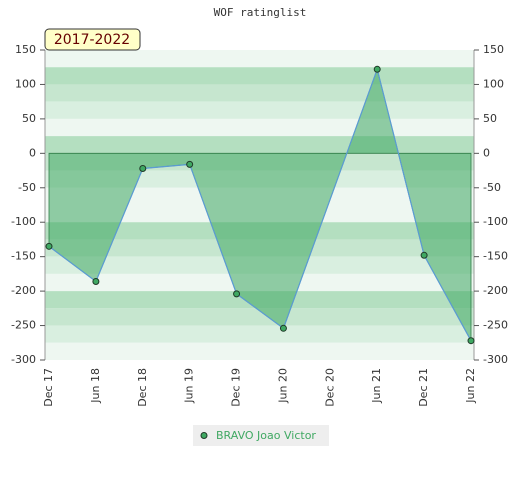 This screenshot has width=520, height=484. What do you see at coordinates (493, 49) in the screenshot?
I see `y2-tick-label: 150` at bounding box center [493, 49].